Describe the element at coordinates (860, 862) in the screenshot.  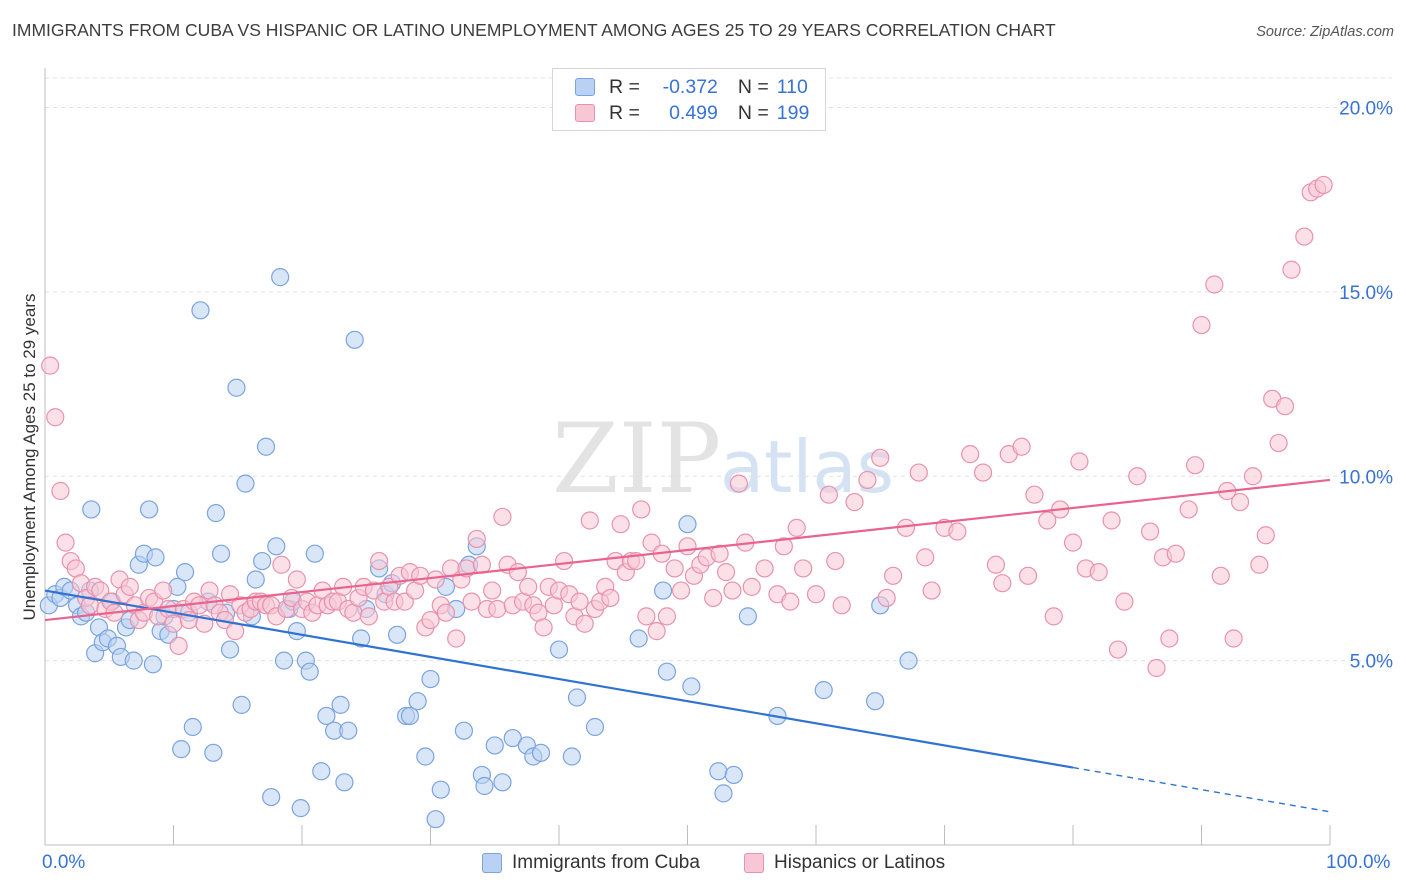
I see `legend-label-hisp: Hispanics or Latinos` at that location.